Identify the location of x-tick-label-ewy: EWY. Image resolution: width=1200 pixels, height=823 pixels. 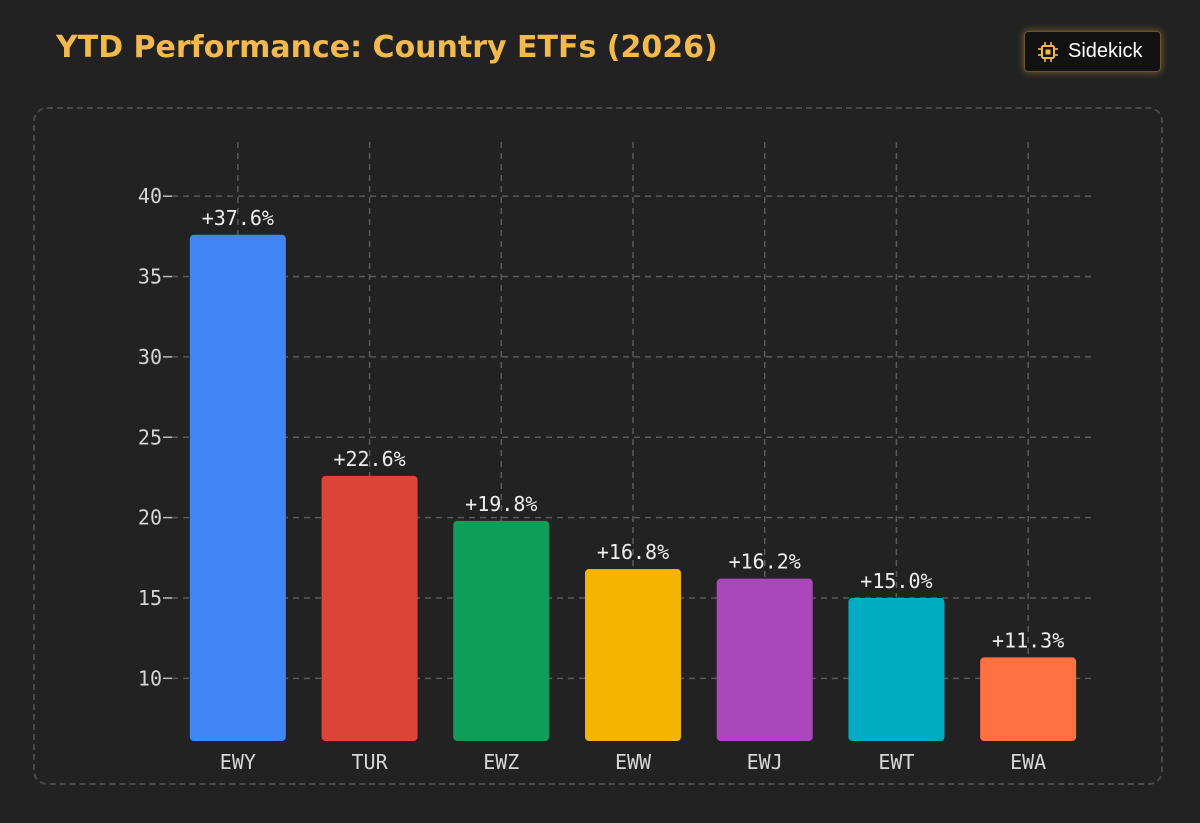
(238, 762).